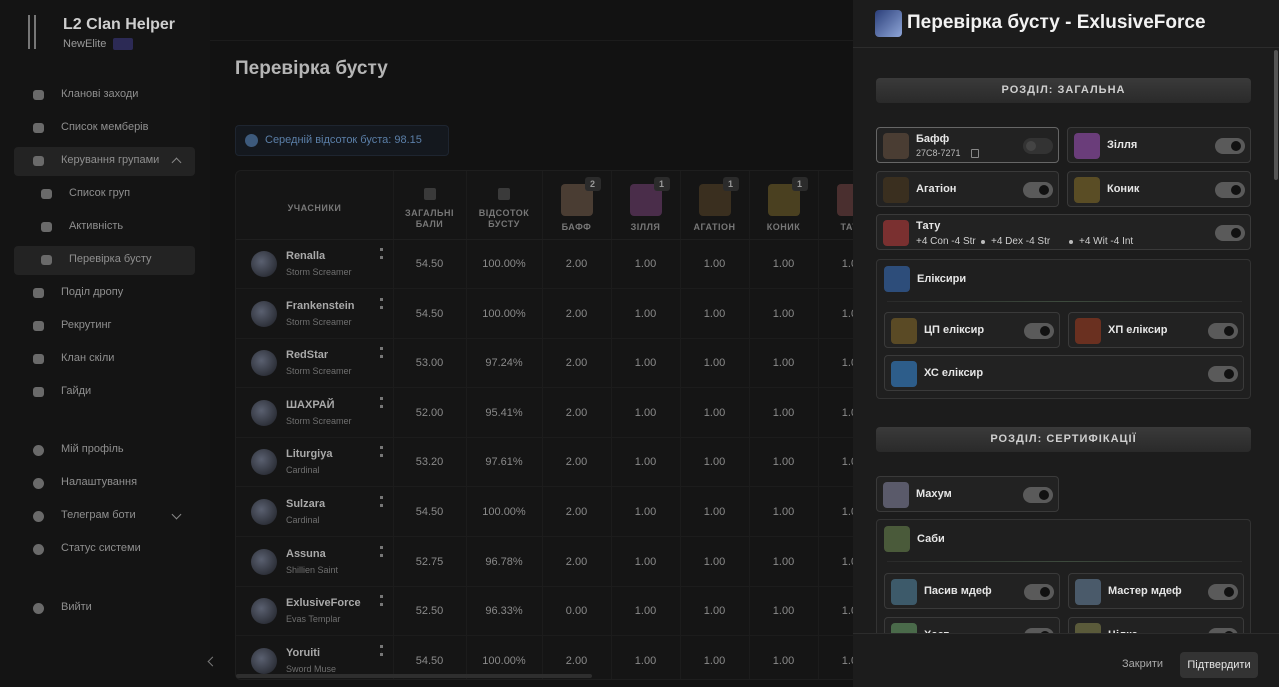 This screenshot has height=687, width=1279. Describe the element at coordinates (110, 259) in the screenshot. I see `nav-item: Перевірка бусту` at that location.